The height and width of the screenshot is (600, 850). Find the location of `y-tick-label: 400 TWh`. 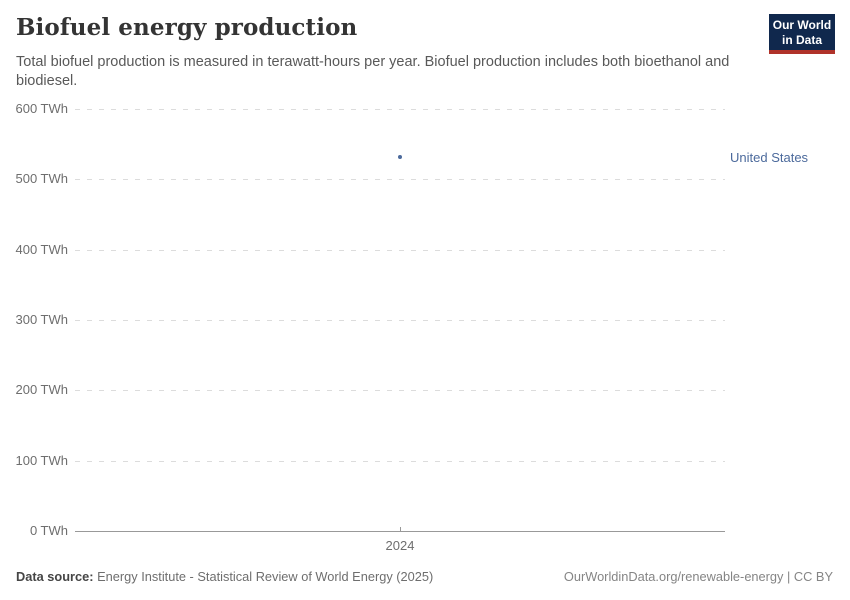

y-tick-label: 400 TWh is located at coordinates (41, 249).